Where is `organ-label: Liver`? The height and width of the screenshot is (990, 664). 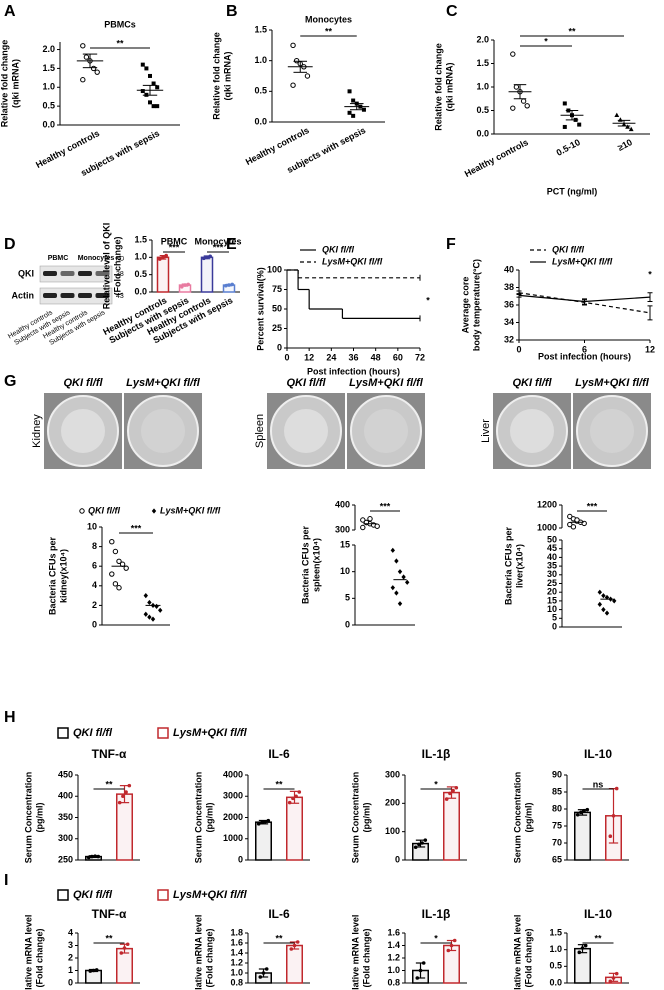
organ-label: Liver is located at coordinates (486, 431).